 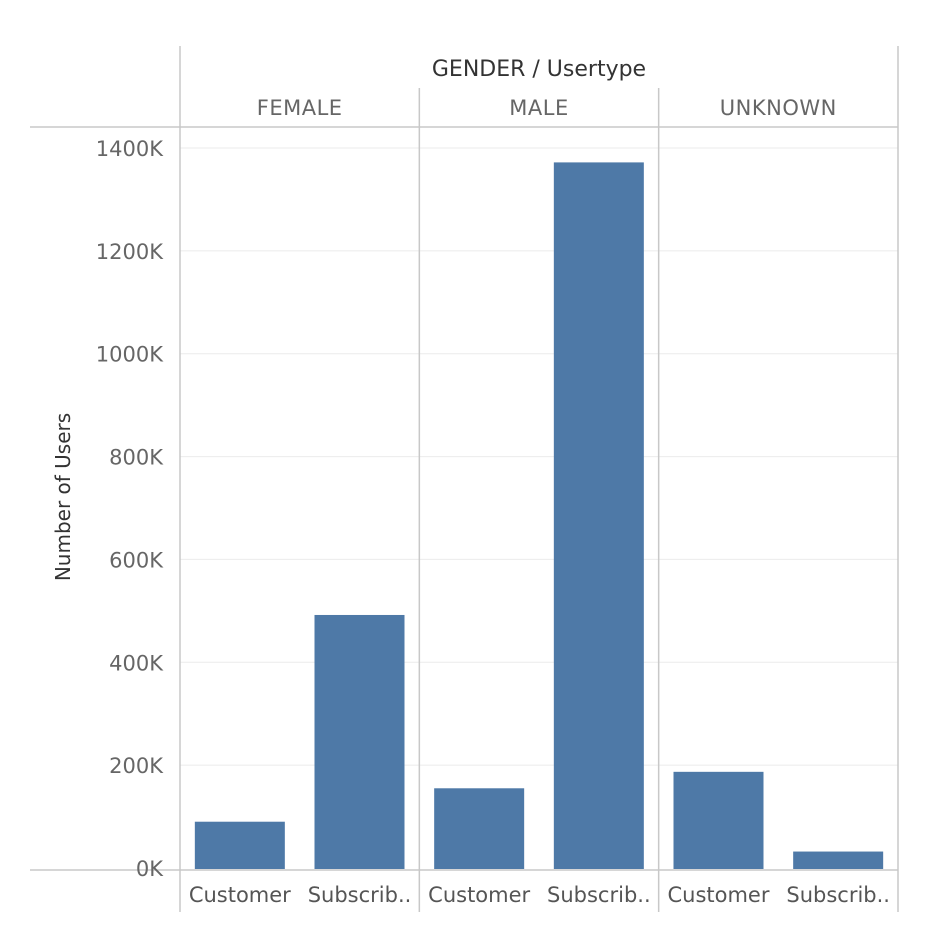 I want to click on y-tick-label: 1200K, so click(x=130, y=252).